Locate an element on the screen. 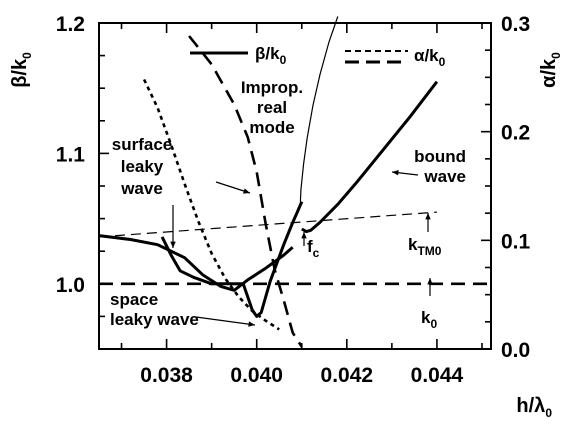 The image size is (568, 429). annotation-4-line-0: kTM0 is located at coordinates (425, 246).